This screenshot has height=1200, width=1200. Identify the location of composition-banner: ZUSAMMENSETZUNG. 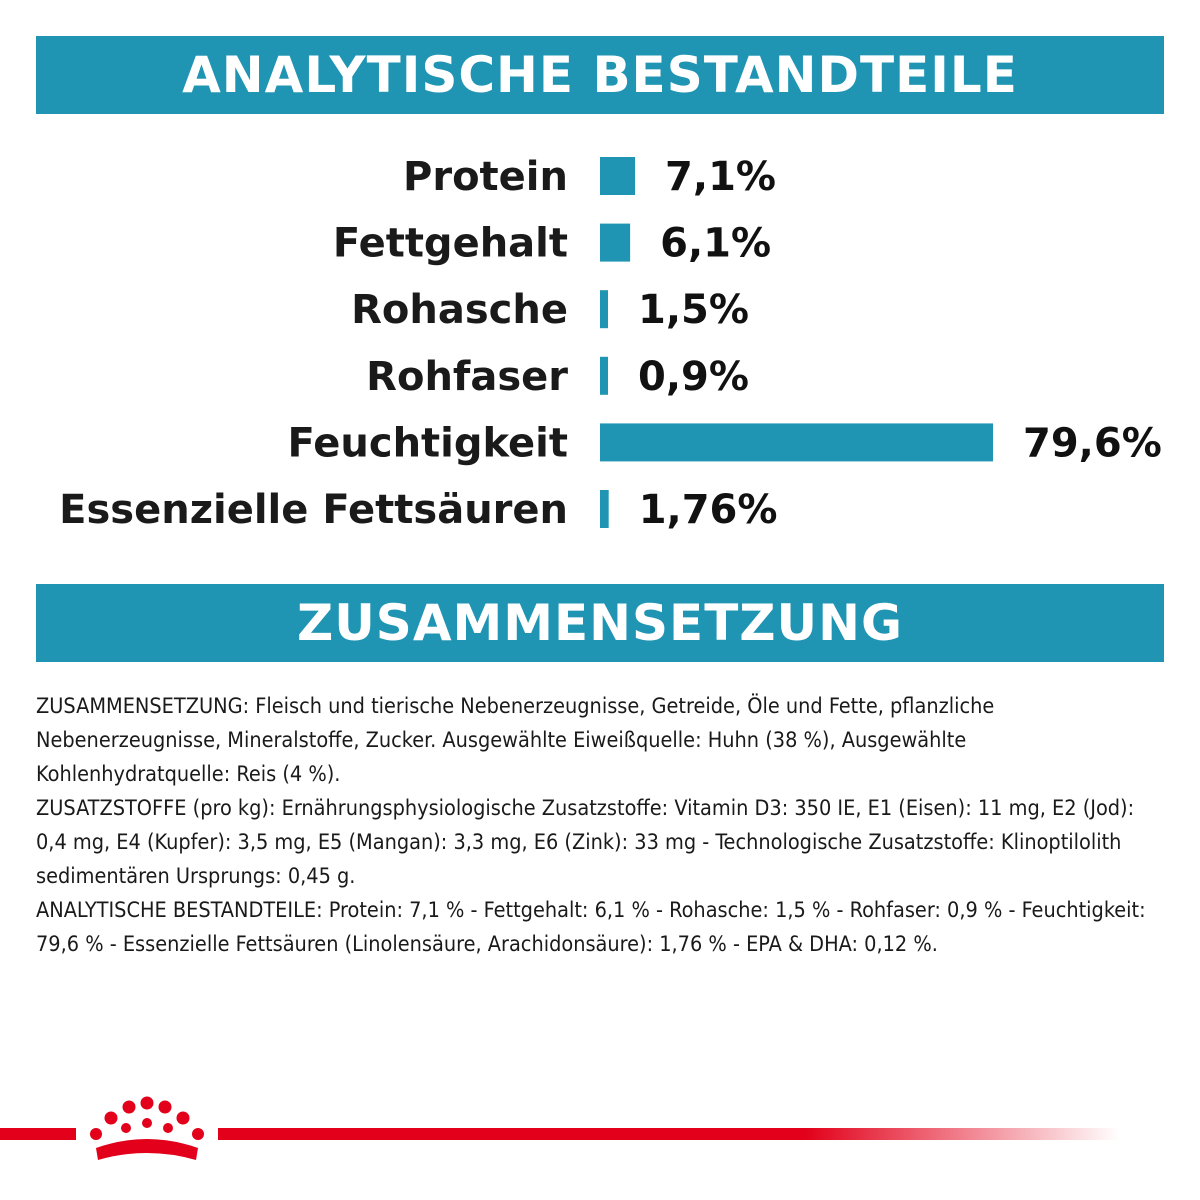
(600, 623).